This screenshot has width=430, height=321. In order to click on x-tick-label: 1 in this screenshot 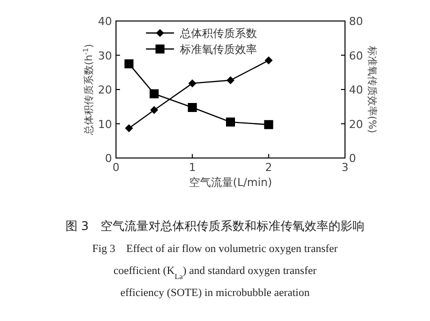, I will do `click(192, 167)`.